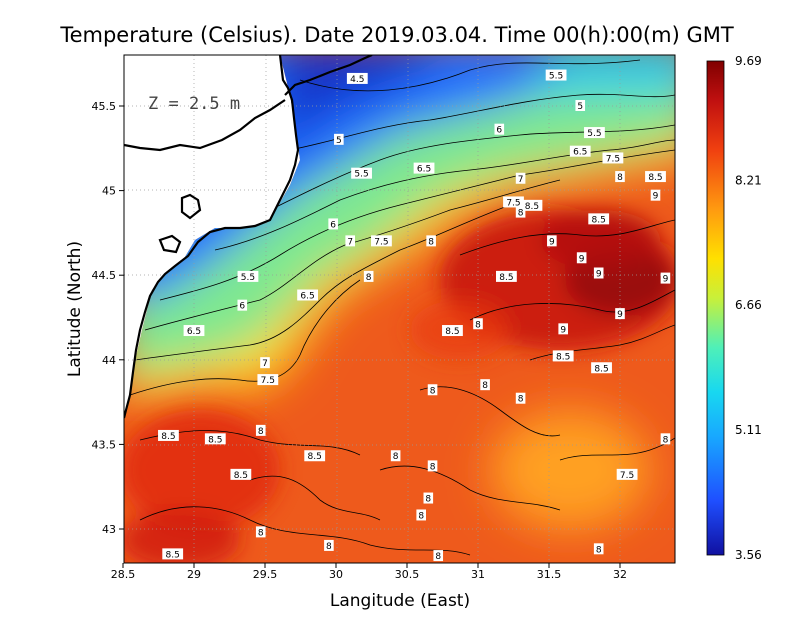 The height and width of the screenshot is (618, 800). I want to click on y-axis-label: Latitude (North), so click(75, 309).